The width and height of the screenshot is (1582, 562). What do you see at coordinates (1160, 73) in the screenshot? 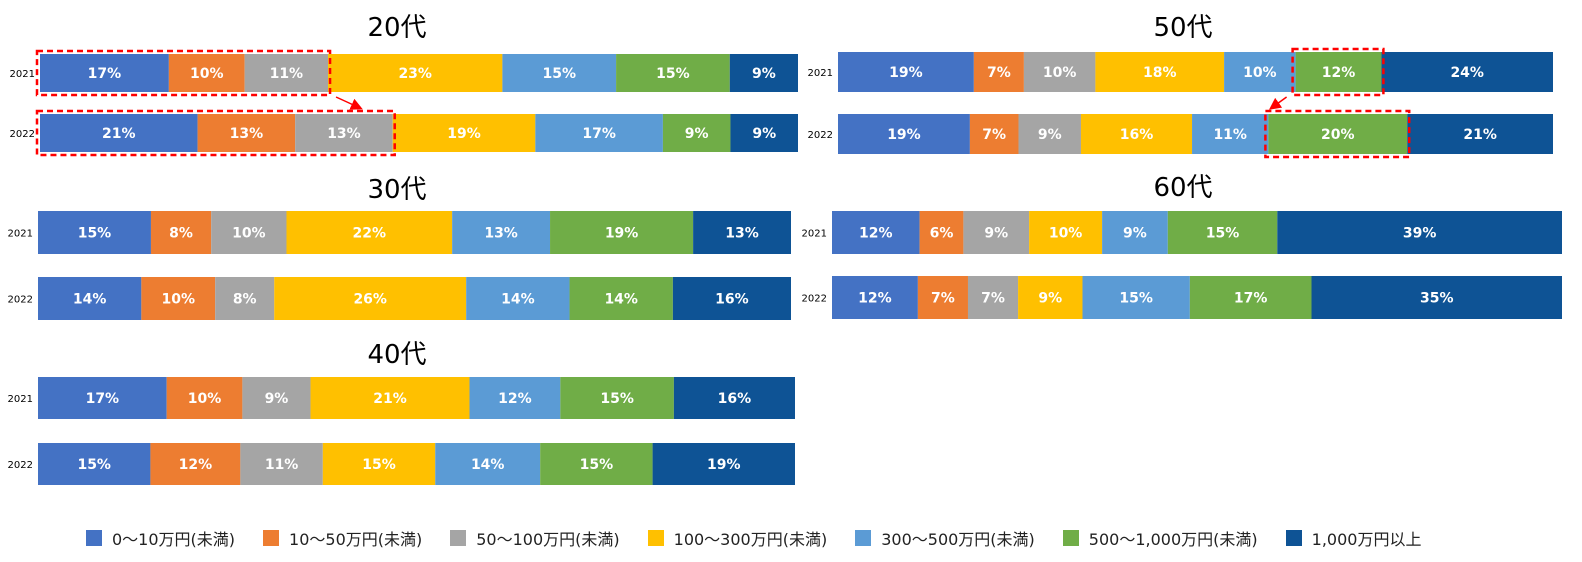
I see `data-label: 18%` at bounding box center [1160, 73].